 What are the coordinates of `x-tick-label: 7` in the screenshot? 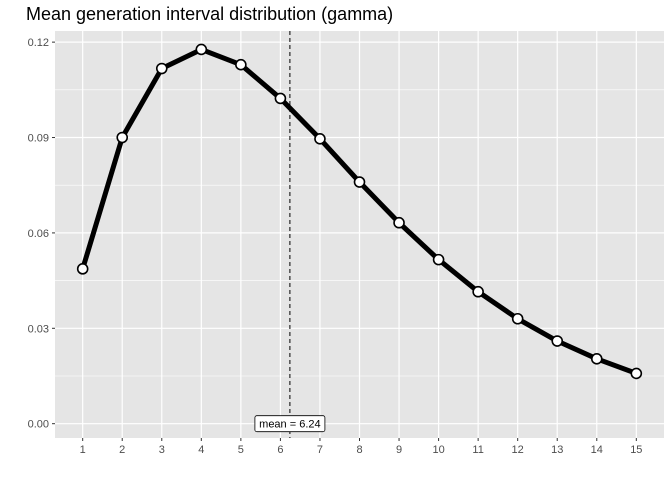 It's located at (320, 450).